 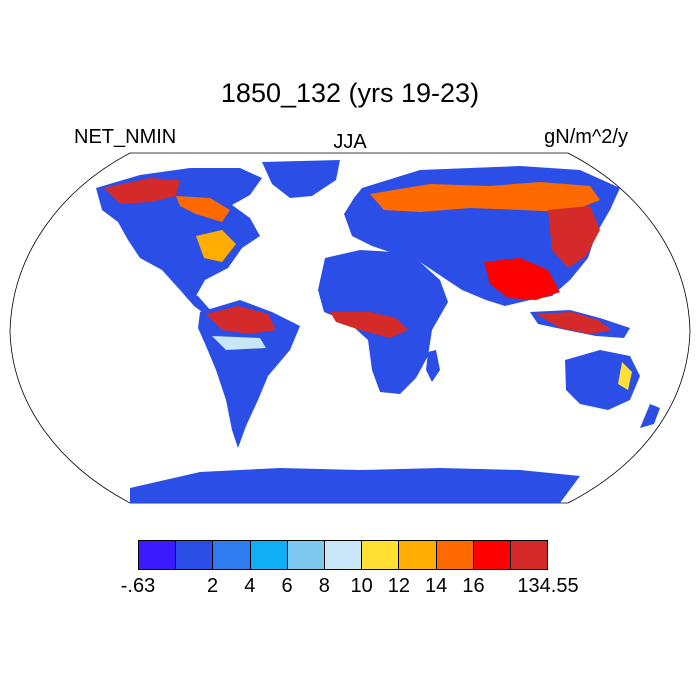 I want to click on south-asia-patch, so click(x=522, y=279).